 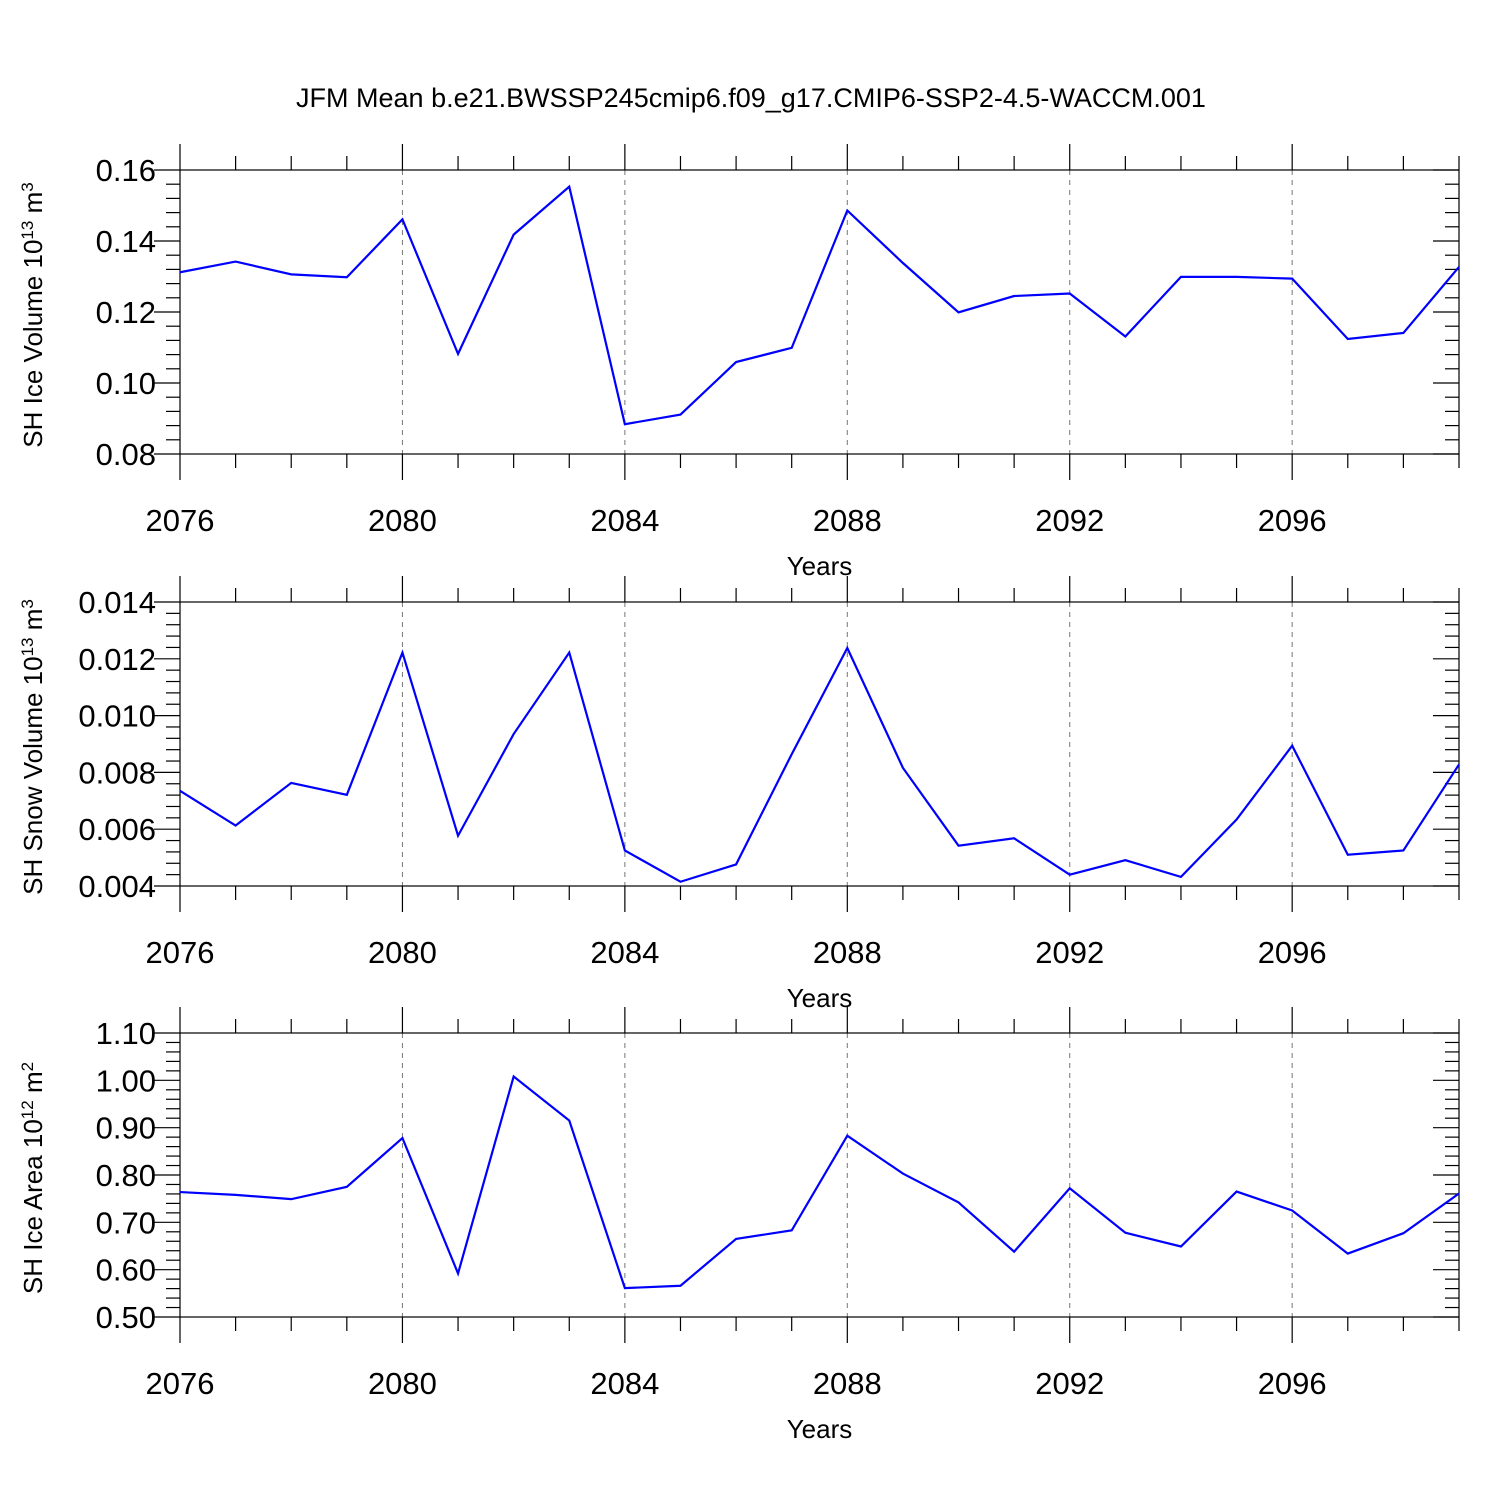 What do you see at coordinates (126, 1033) in the screenshot?
I see `y-tick-label: 1.10` at bounding box center [126, 1033].